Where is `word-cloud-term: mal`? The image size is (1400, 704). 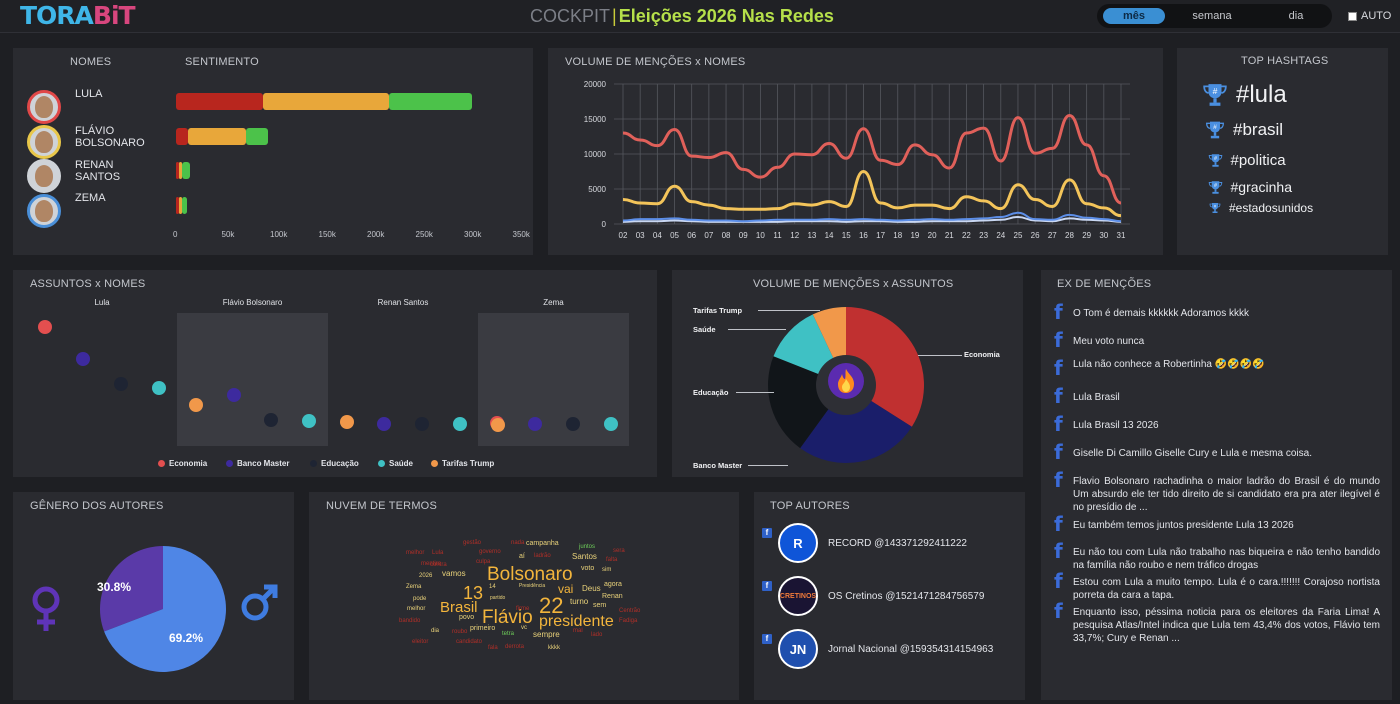
word-cloud-term: mal is located at coordinates (578, 631).